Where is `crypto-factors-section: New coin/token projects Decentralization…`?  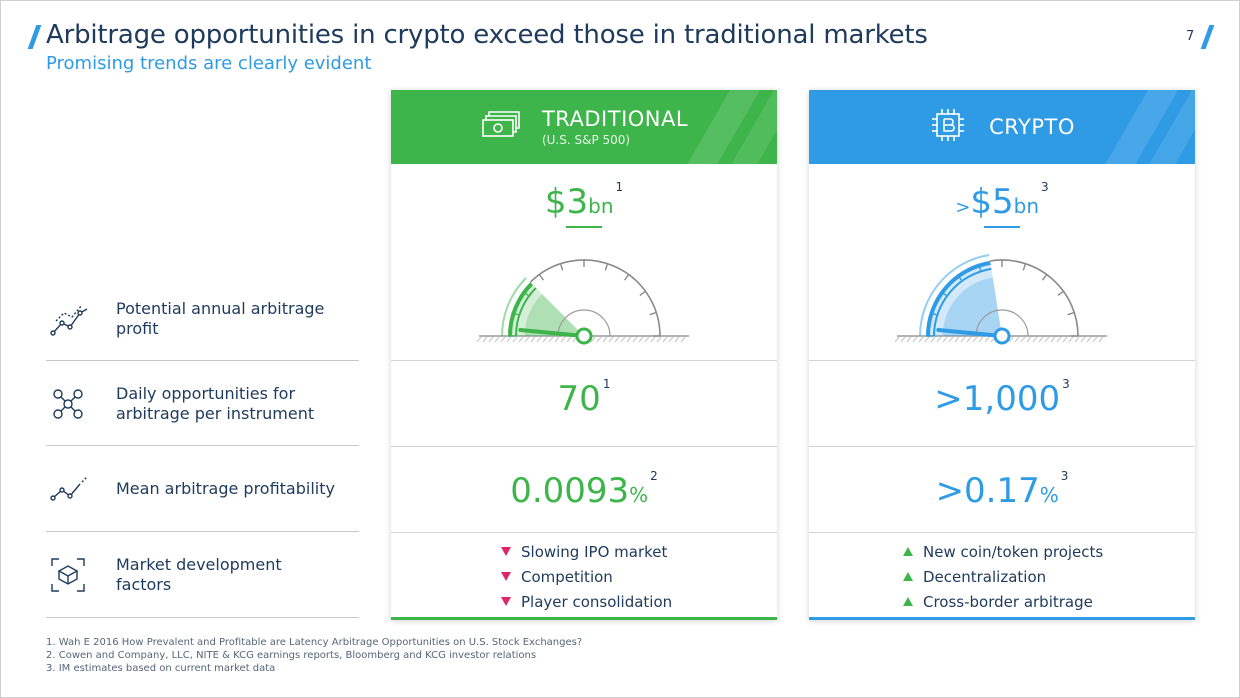 crypto-factors-section: New coin/token projects Decentralization… is located at coordinates (1002, 576).